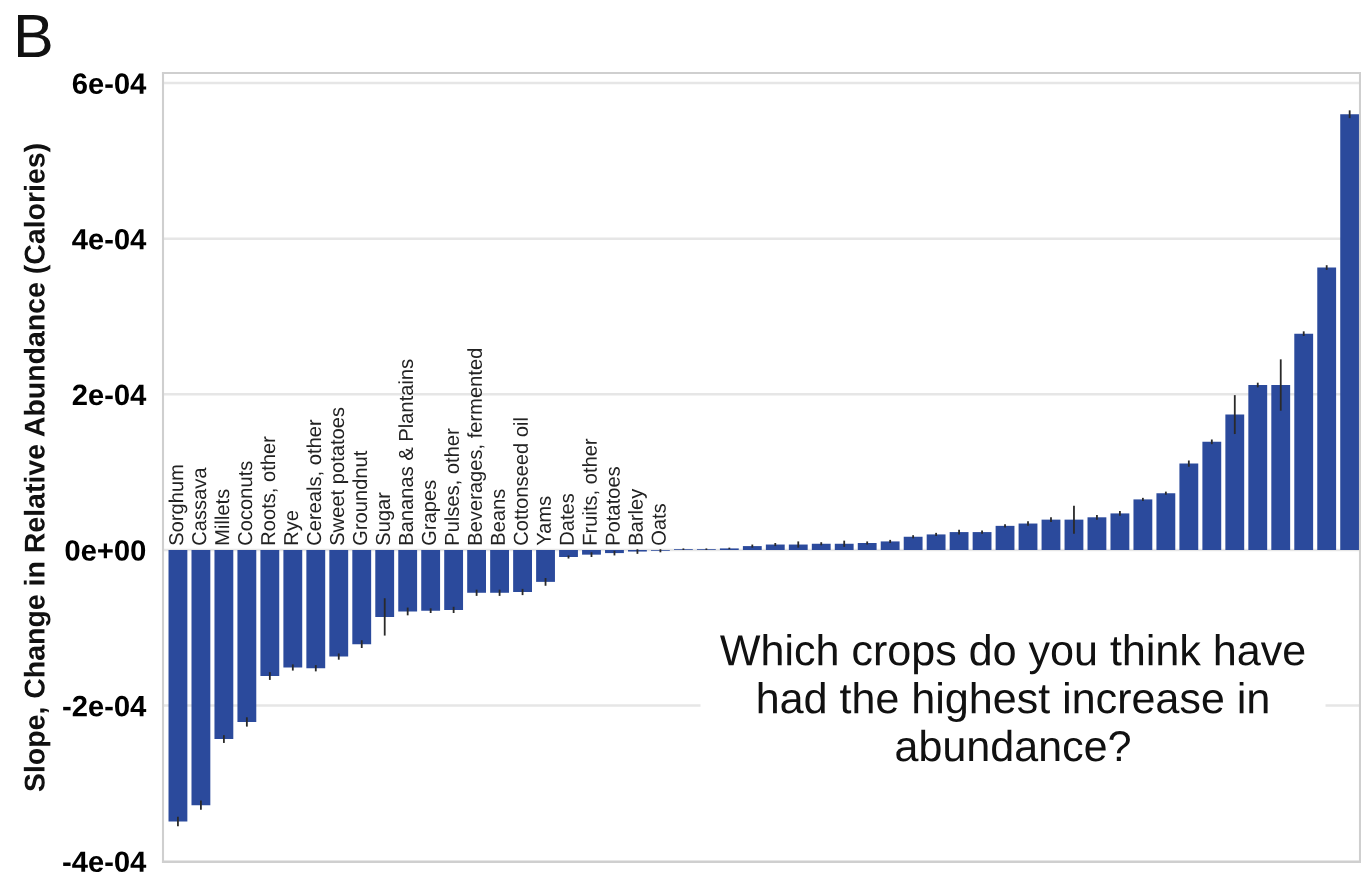  Describe the element at coordinates (612, 506) in the screenshot. I see `x-tick-label: Potatoes` at that location.